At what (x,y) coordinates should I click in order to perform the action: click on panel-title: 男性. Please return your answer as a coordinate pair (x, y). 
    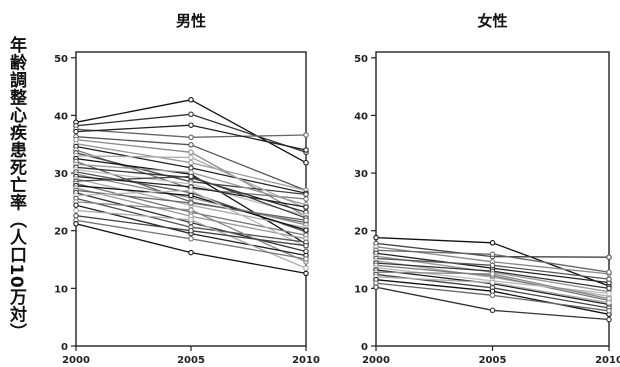
    Looking at the image, I should click on (191, 21).